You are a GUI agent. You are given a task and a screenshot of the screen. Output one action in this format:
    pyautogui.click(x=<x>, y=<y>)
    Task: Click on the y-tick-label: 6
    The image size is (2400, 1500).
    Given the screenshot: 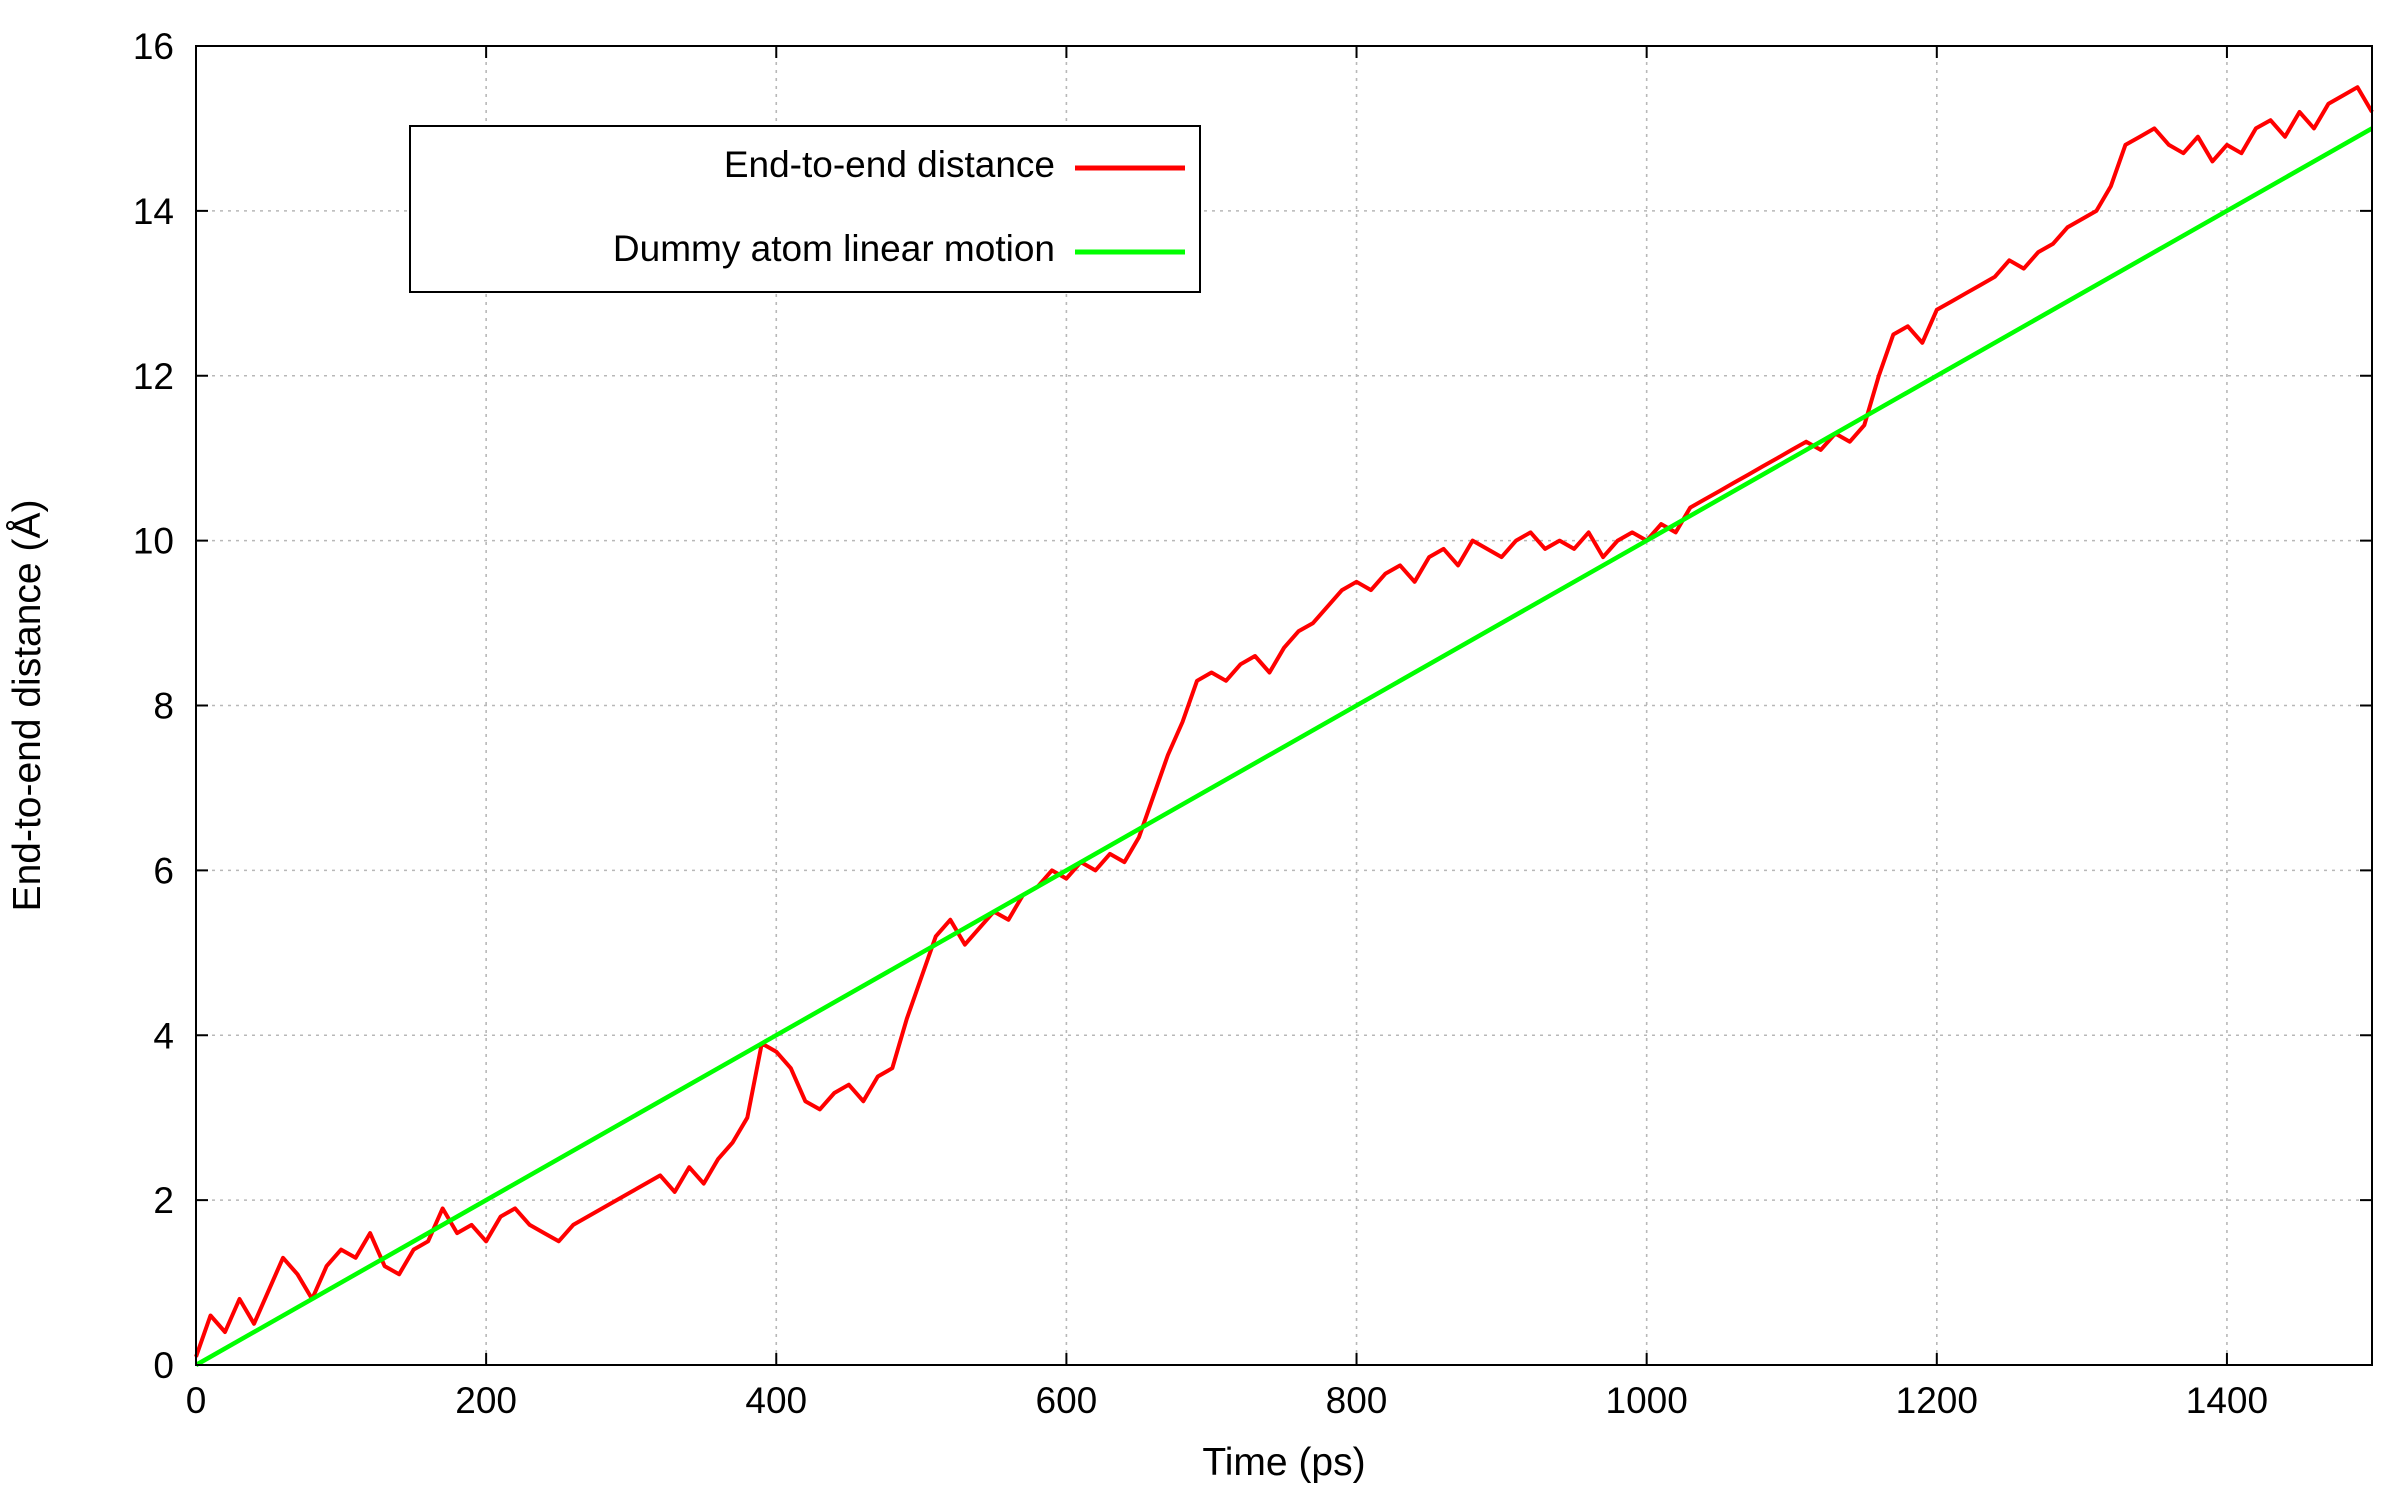 What is the action you would take?
    pyautogui.click(x=163, y=870)
    